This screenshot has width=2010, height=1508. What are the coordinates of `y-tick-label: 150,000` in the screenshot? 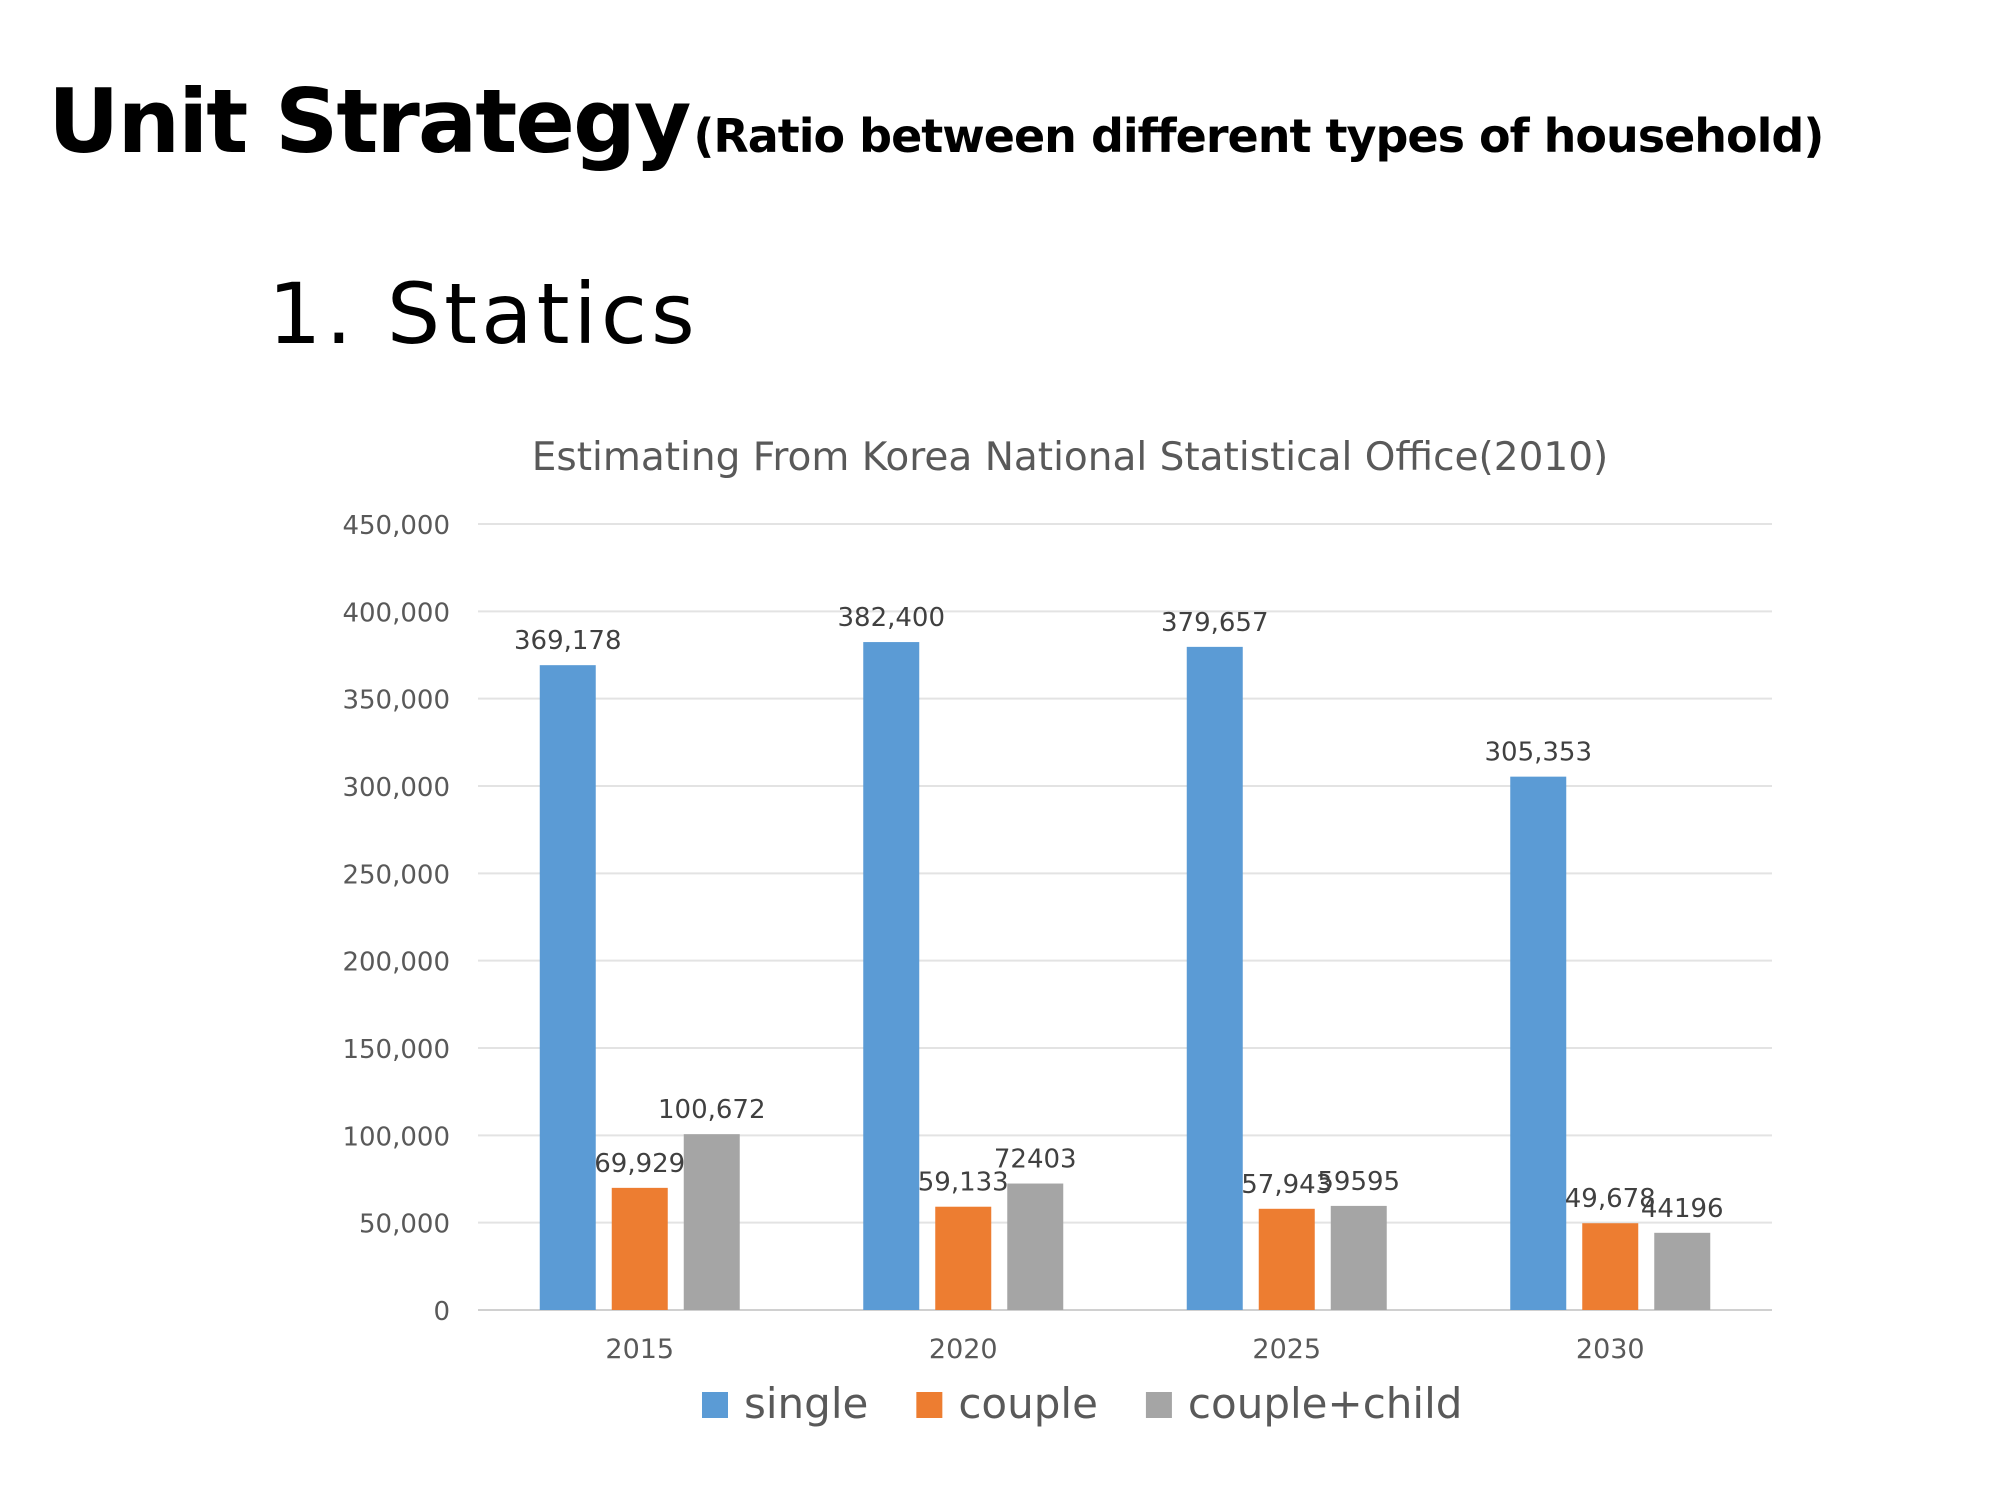 It's located at (396, 1050).